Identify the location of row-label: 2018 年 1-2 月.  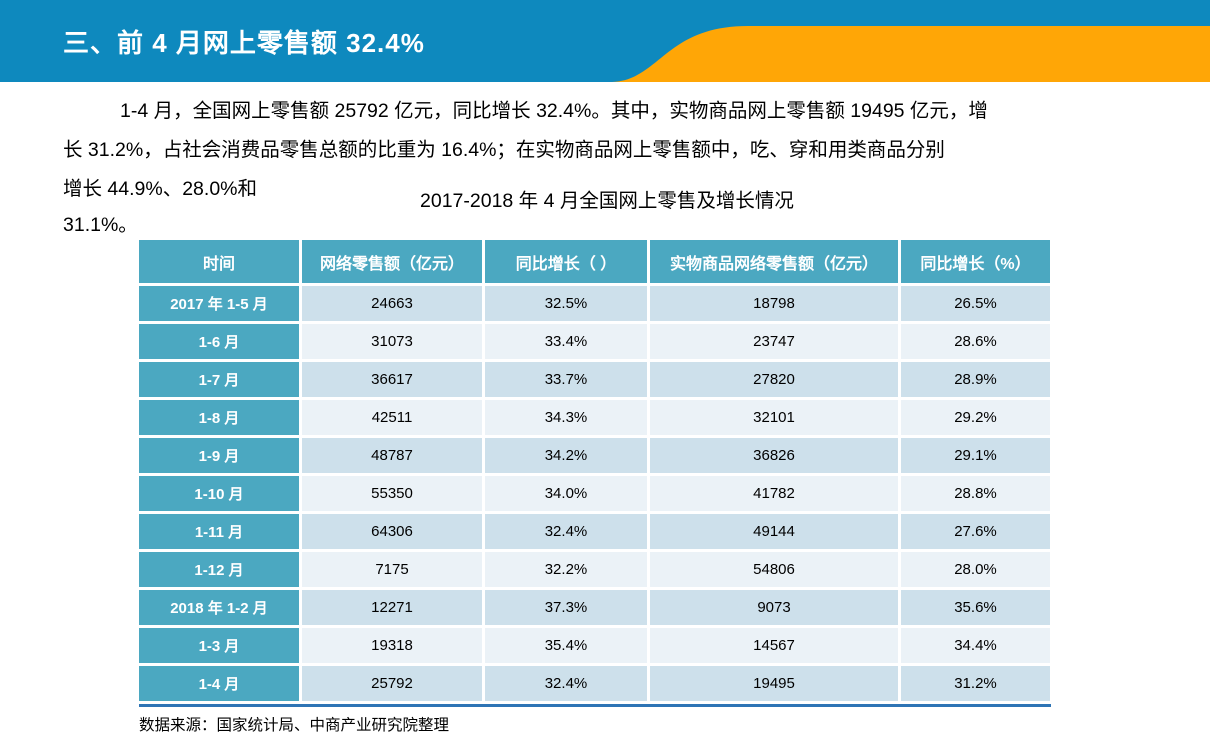
(219, 607).